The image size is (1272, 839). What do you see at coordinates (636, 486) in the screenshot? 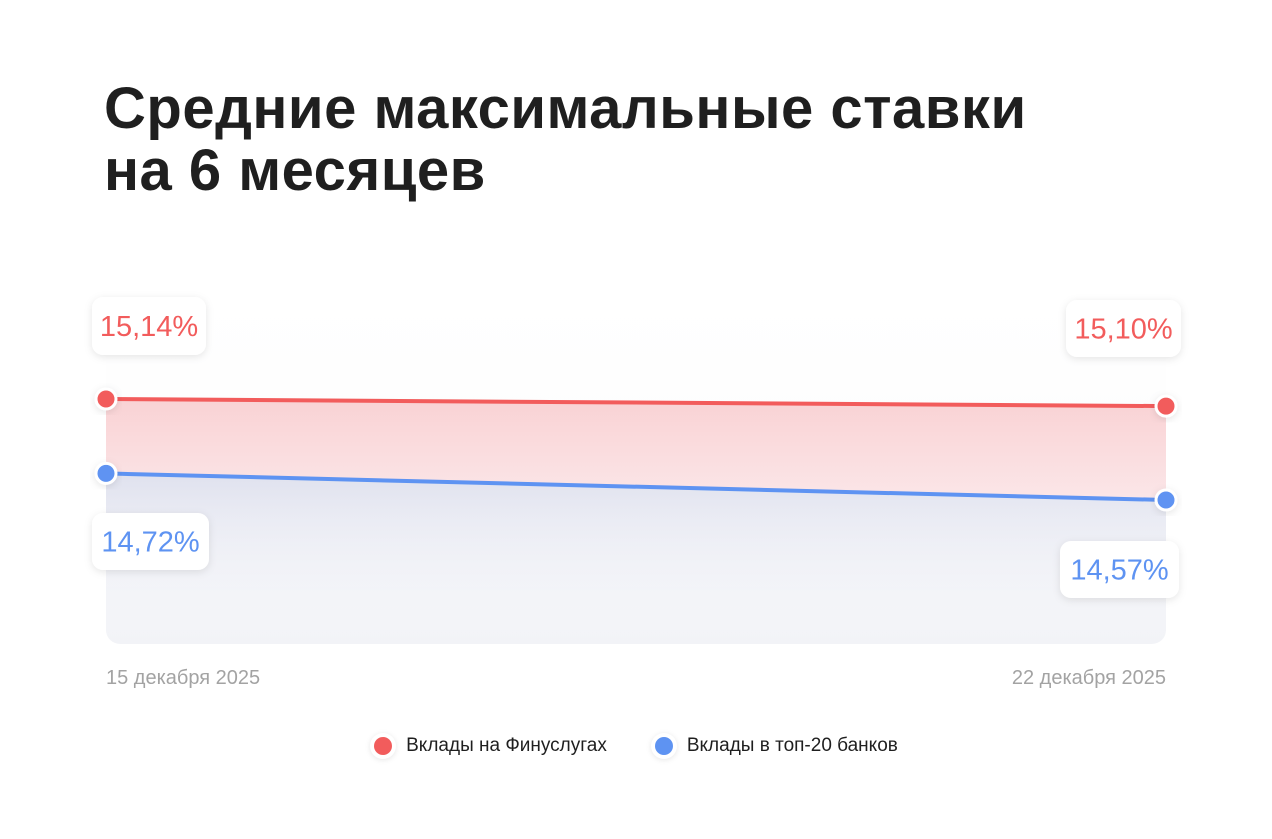
I see `series-line-top20` at bounding box center [636, 486].